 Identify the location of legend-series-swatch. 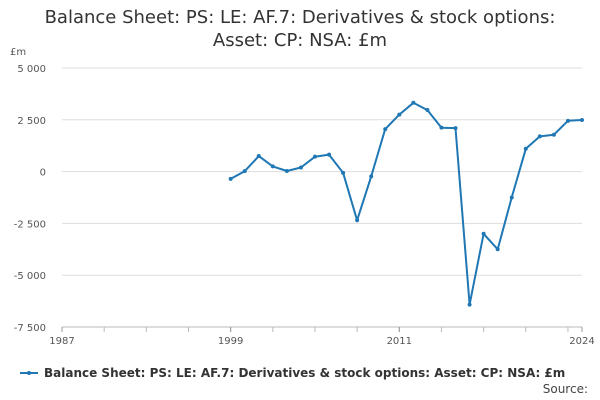
(29, 373).